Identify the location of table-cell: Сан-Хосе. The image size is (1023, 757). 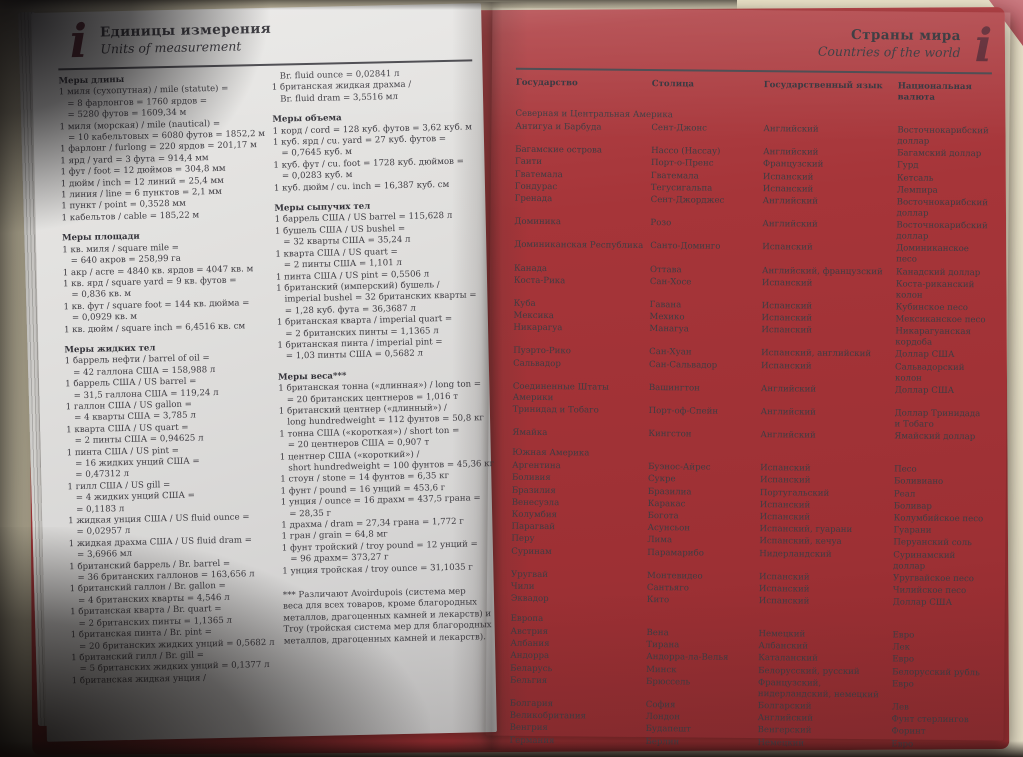
(670, 282).